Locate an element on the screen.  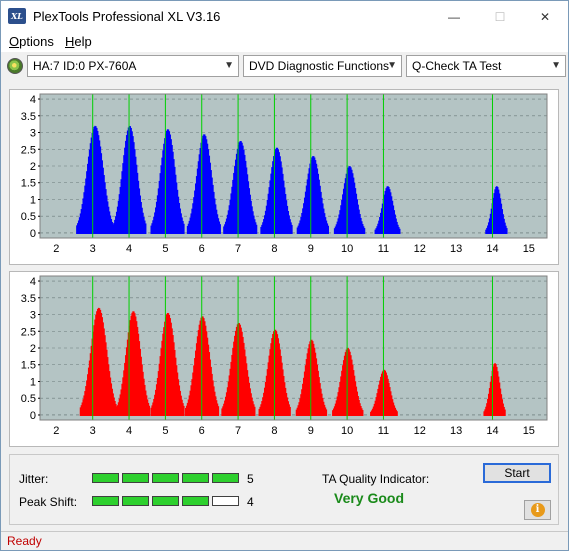
drive-select: HA:7 ID:0 PX-760A ▼ is located at coordinates (133, 66).